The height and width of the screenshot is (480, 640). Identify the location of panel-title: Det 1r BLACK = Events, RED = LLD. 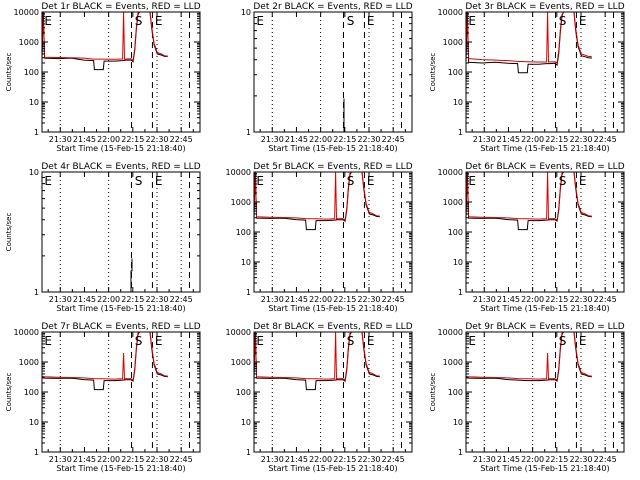
(120, 7).